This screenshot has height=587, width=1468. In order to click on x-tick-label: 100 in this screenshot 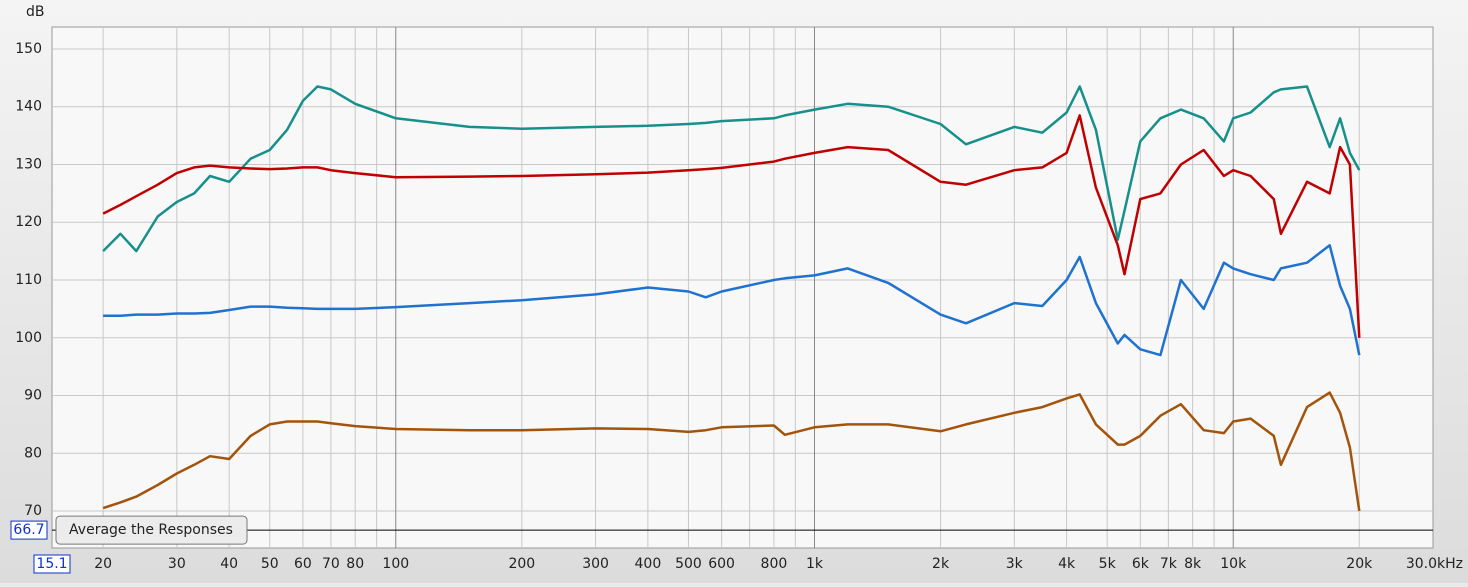, I will do `click(395, 564)`.